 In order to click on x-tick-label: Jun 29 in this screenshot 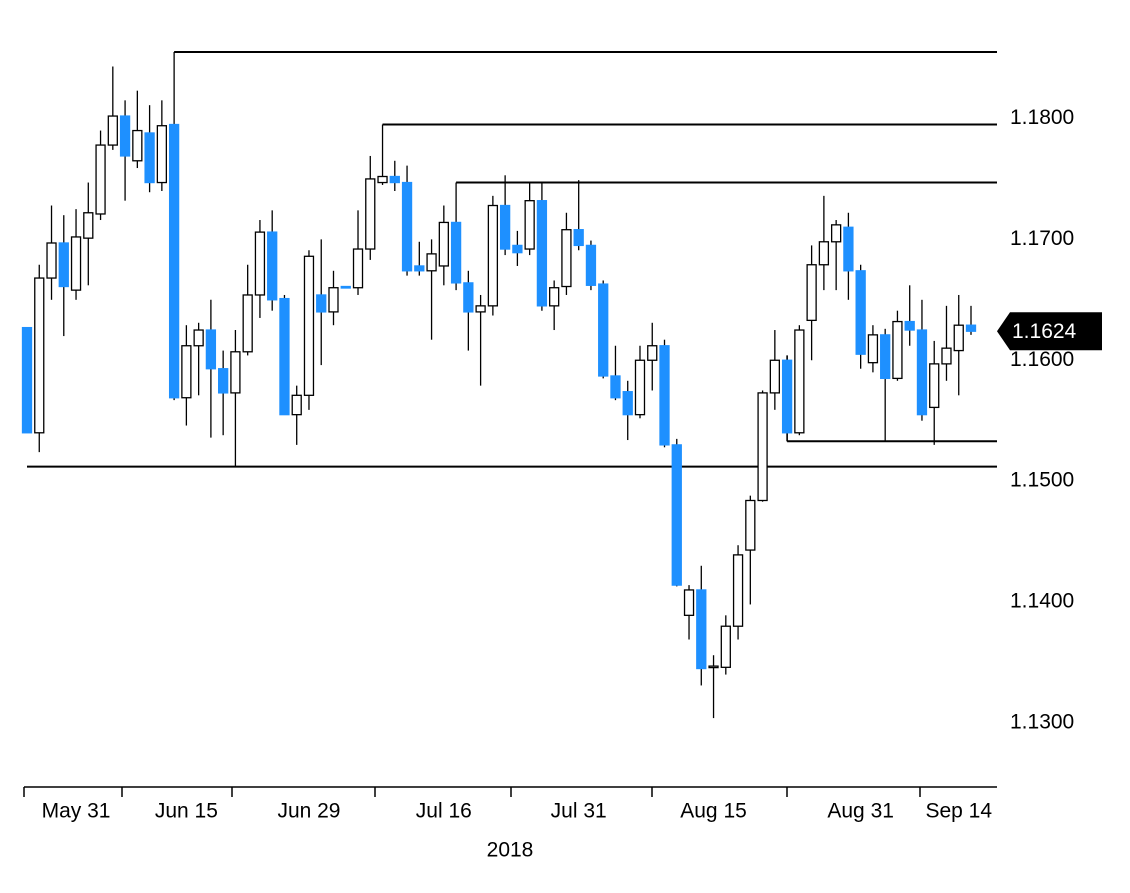, I will do `click(308, 811)`.